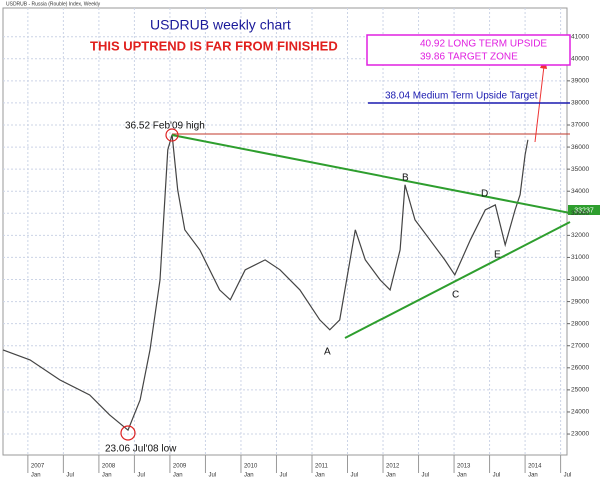  I want to click on high-circle, so click(172, 135).